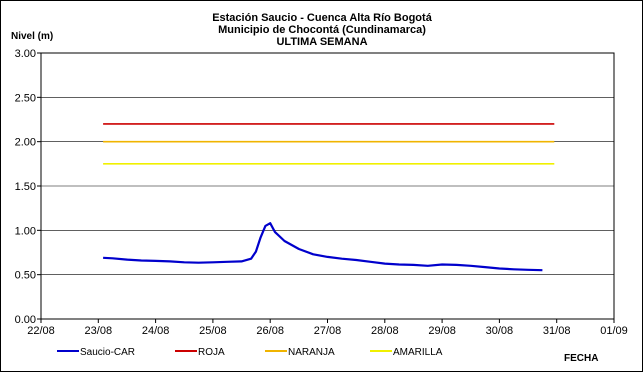 The image size is (643, 377). Describe the element at coordinates (32, 36) in the screenshot. I see `y-axis-label: Nivel (m)` at that location.